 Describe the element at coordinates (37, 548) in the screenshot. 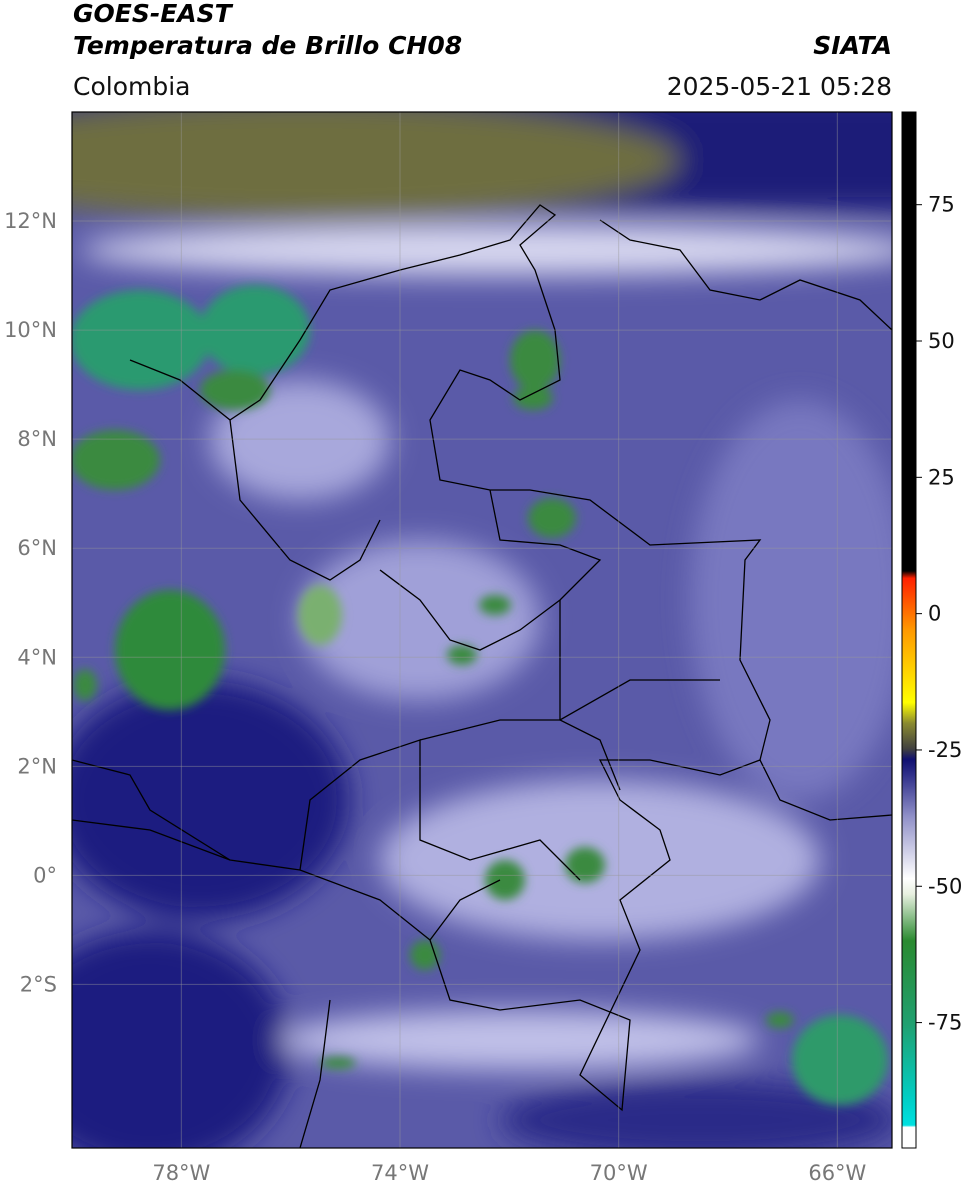

I see `y-tick-label: 6°N` at that location.